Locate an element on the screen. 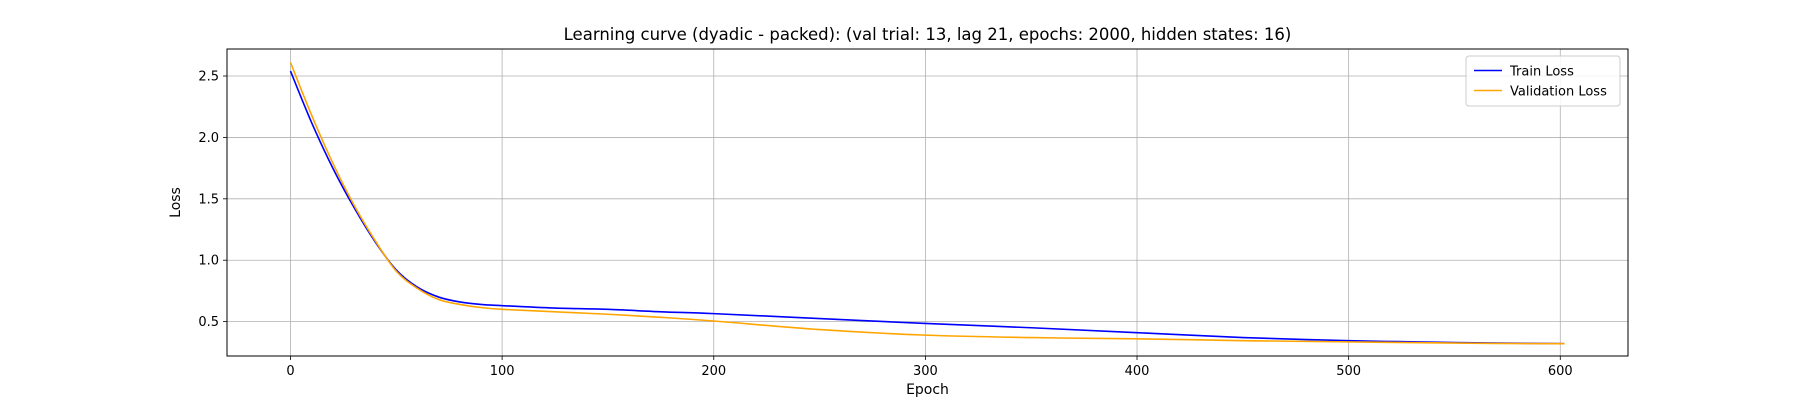  x-tick-label: 0 is located at coordinates (290, 371).